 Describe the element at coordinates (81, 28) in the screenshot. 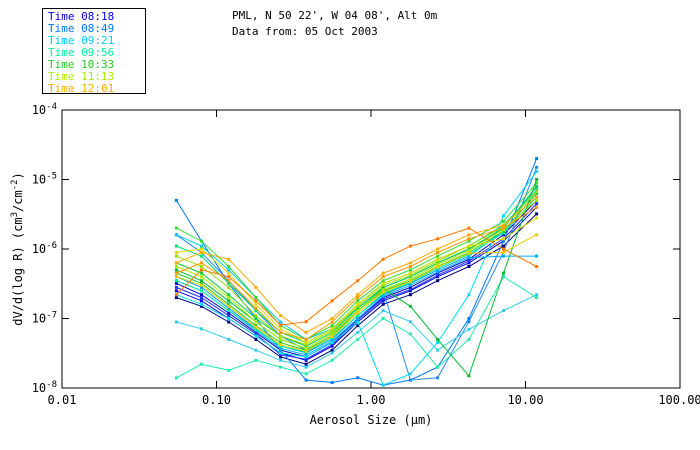

I see `legend-item: Time 08:49` at that location.